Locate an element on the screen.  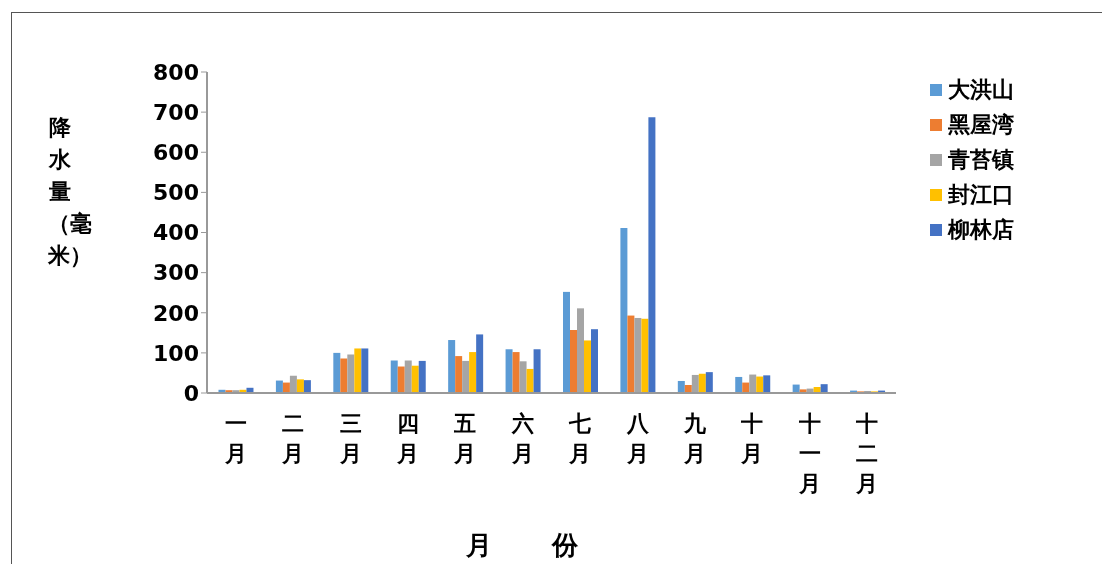
x-tick-label: 十二月 is located at coordinates (867, 453).